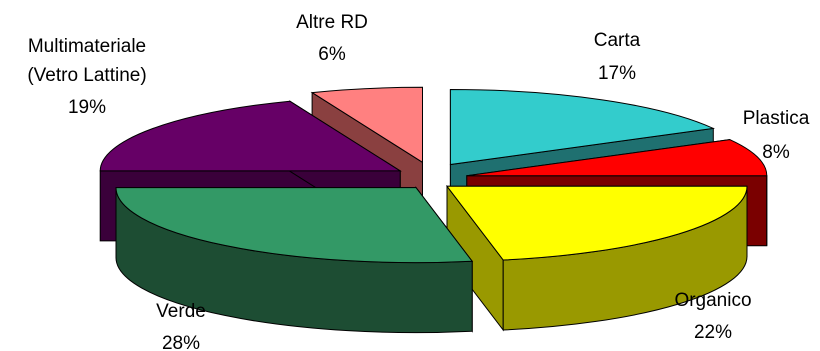 The width and height of the screenshot is (820, 351). What do you see at coordinates (713, 332) in the screenshot?
I see `pct-organico: 22%` at bounding box center [713, 332].